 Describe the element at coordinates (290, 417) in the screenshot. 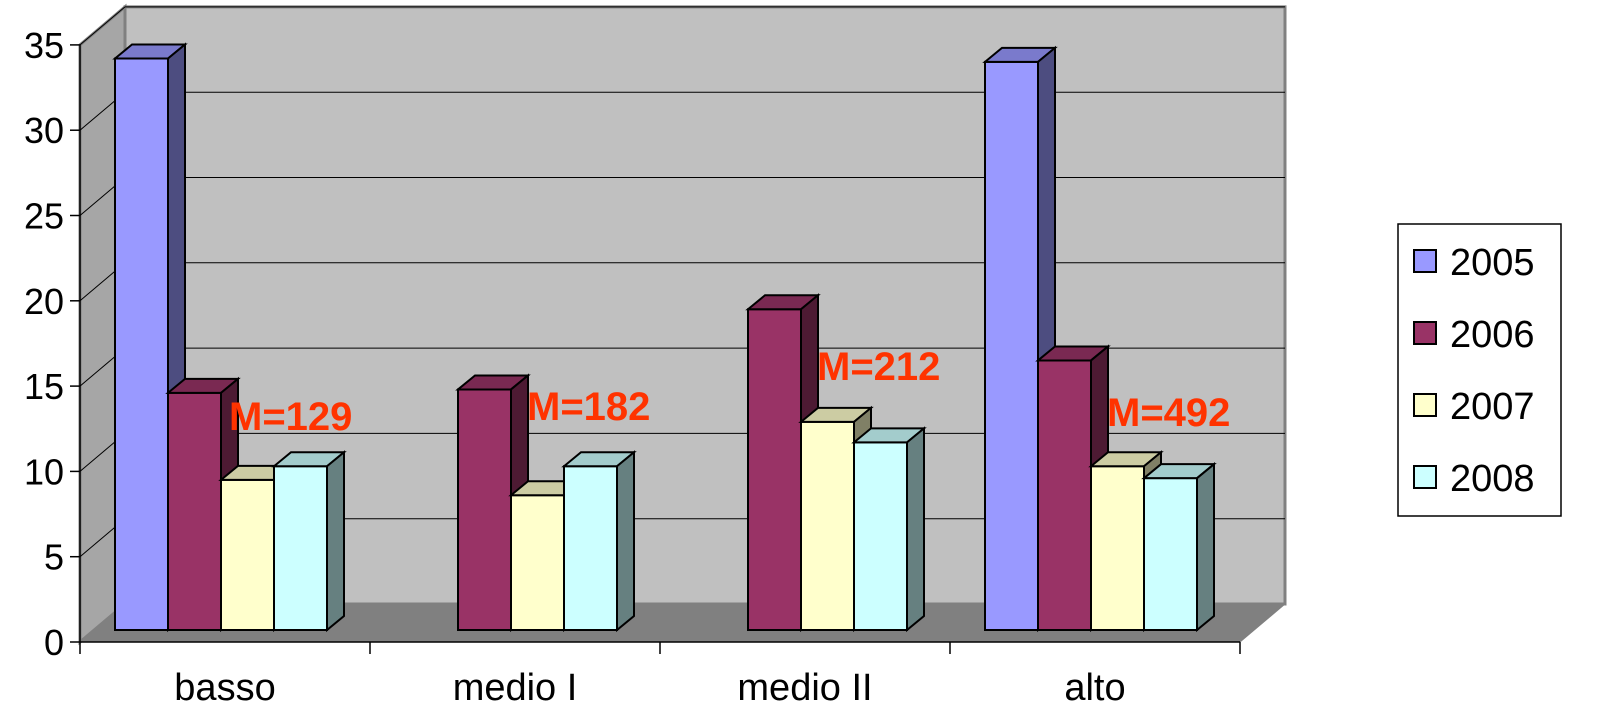

I see `annotation-label: M=129` at that location.